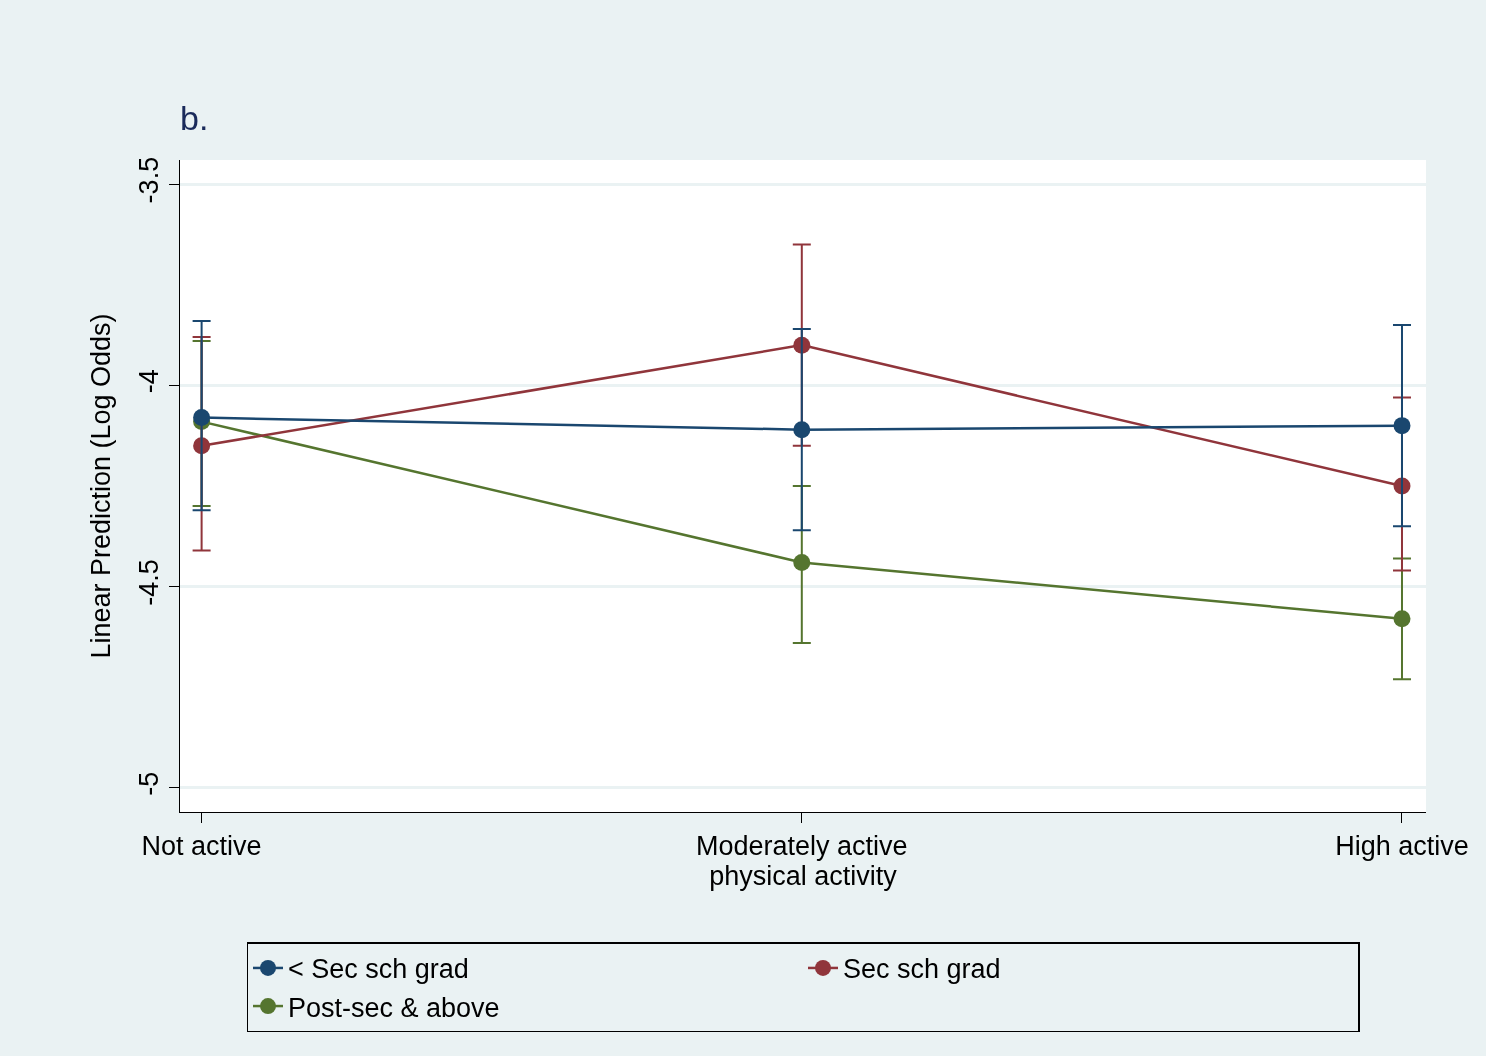  Describe the element at coordinates (201, 846) in the screenshot. I see `x-tick-label: Not active` at that location.